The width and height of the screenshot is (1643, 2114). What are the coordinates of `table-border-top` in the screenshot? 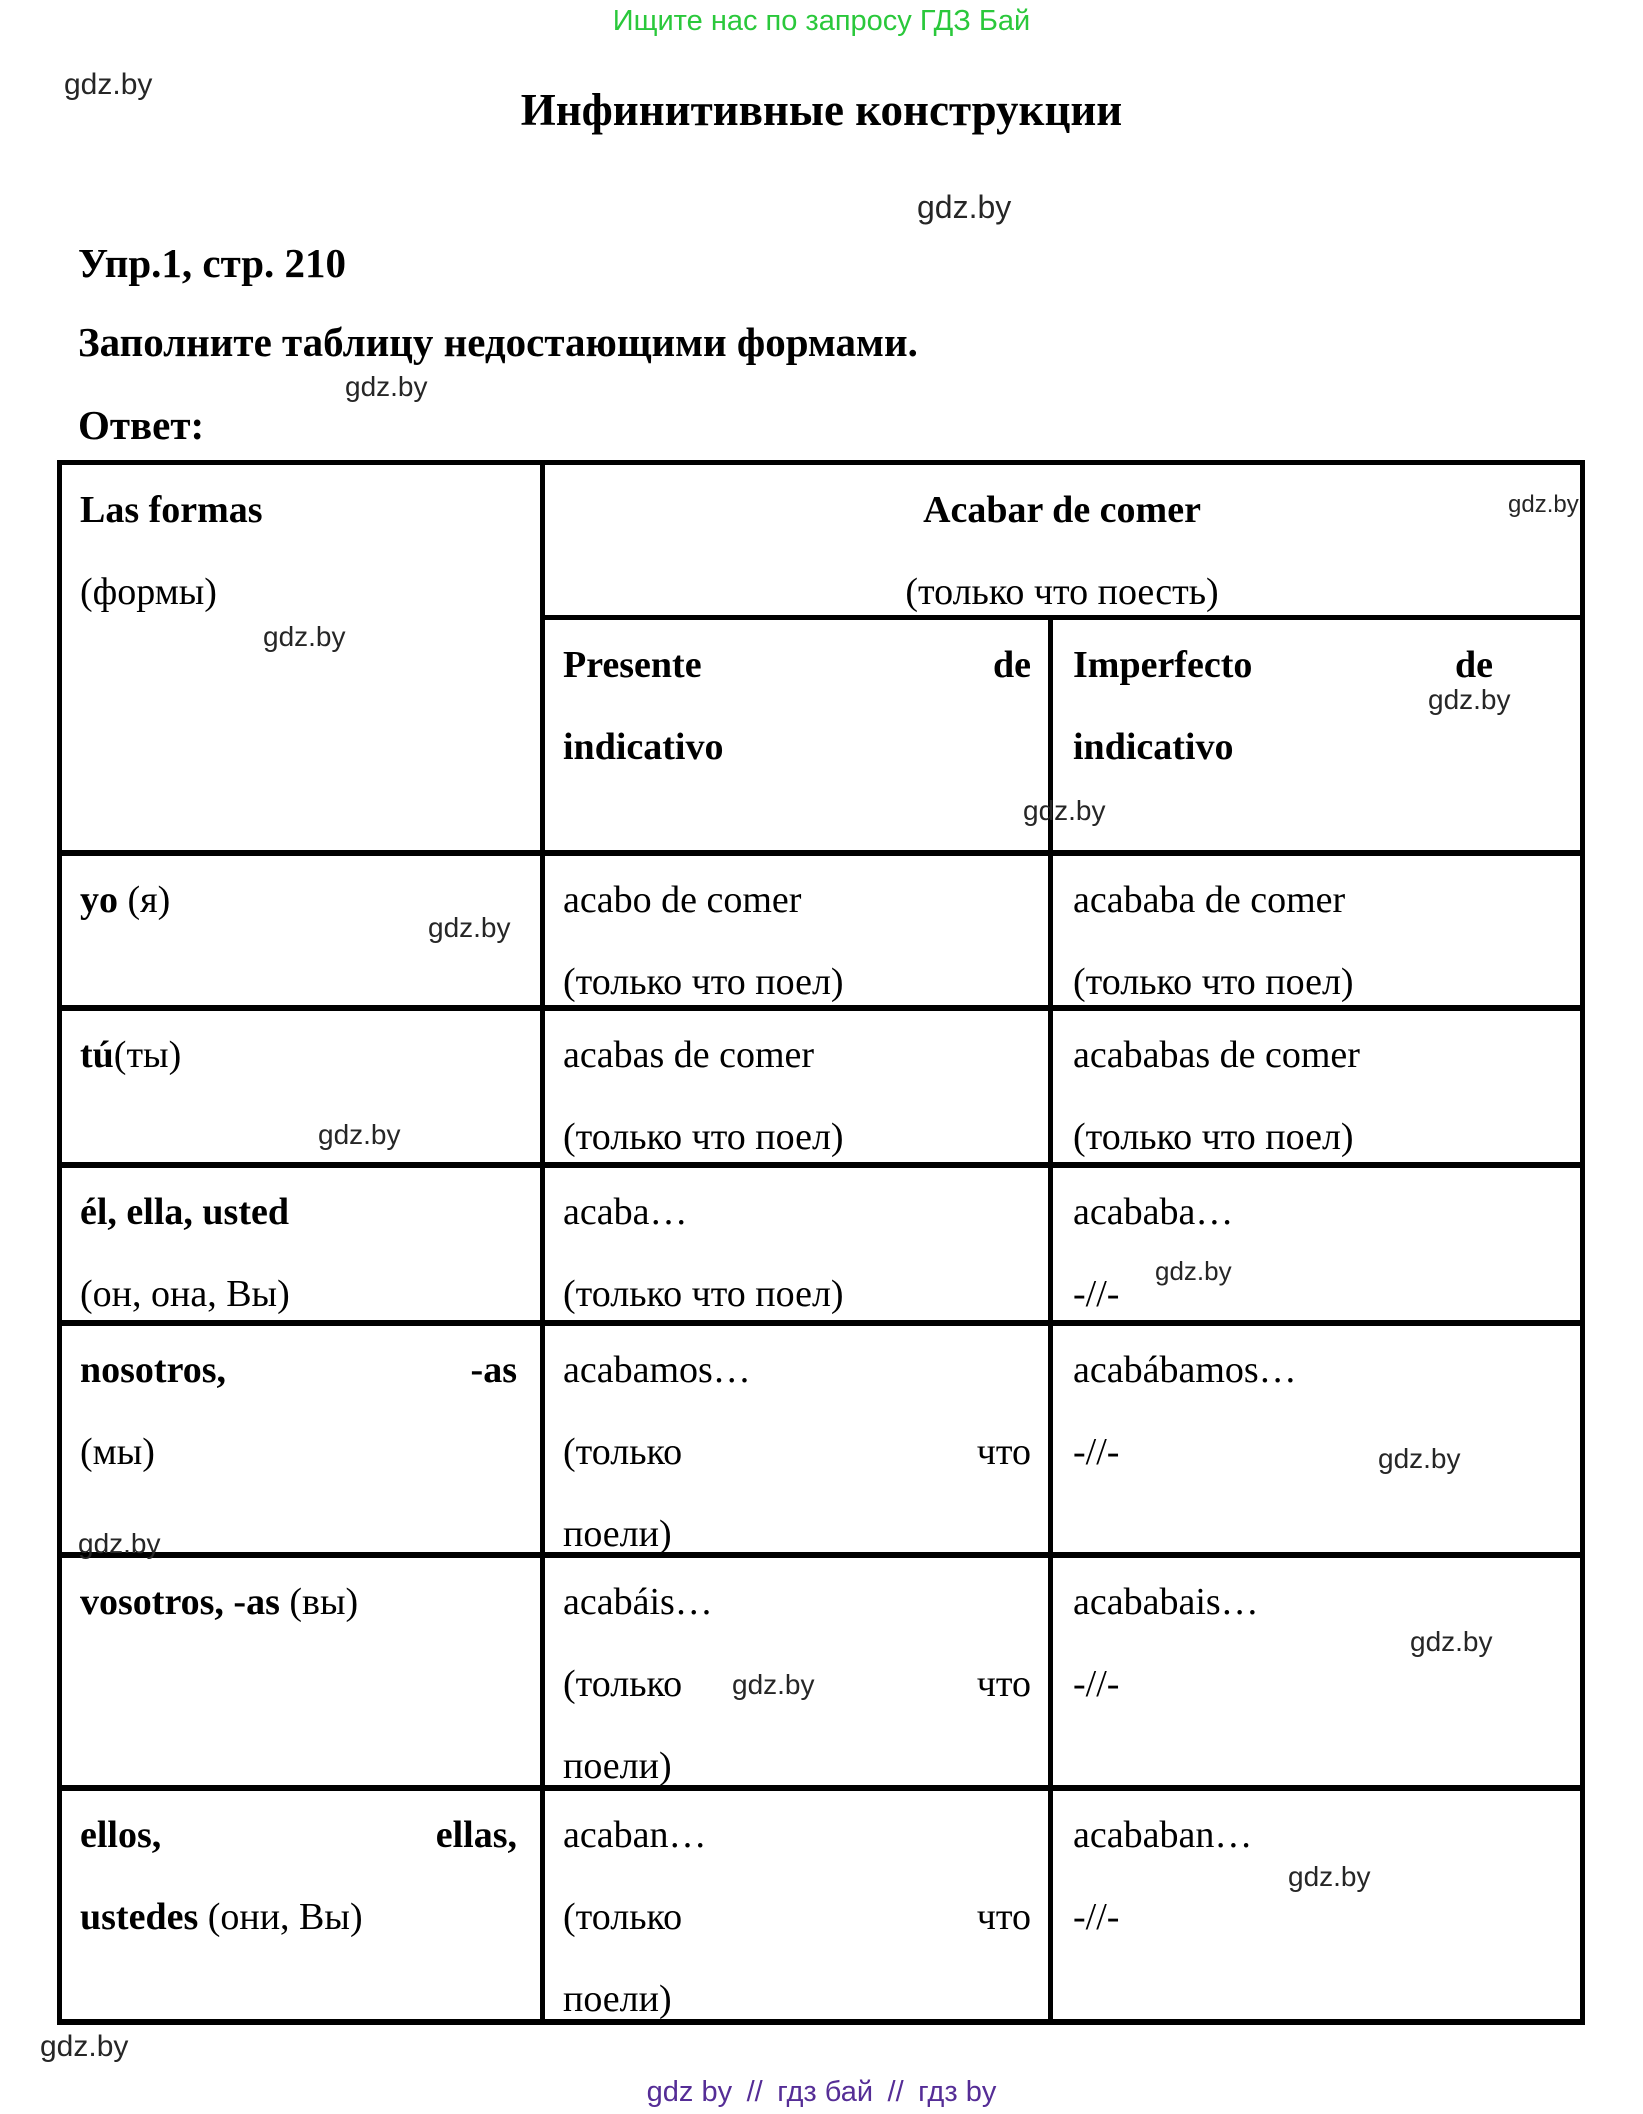 It's located at (819, 462).